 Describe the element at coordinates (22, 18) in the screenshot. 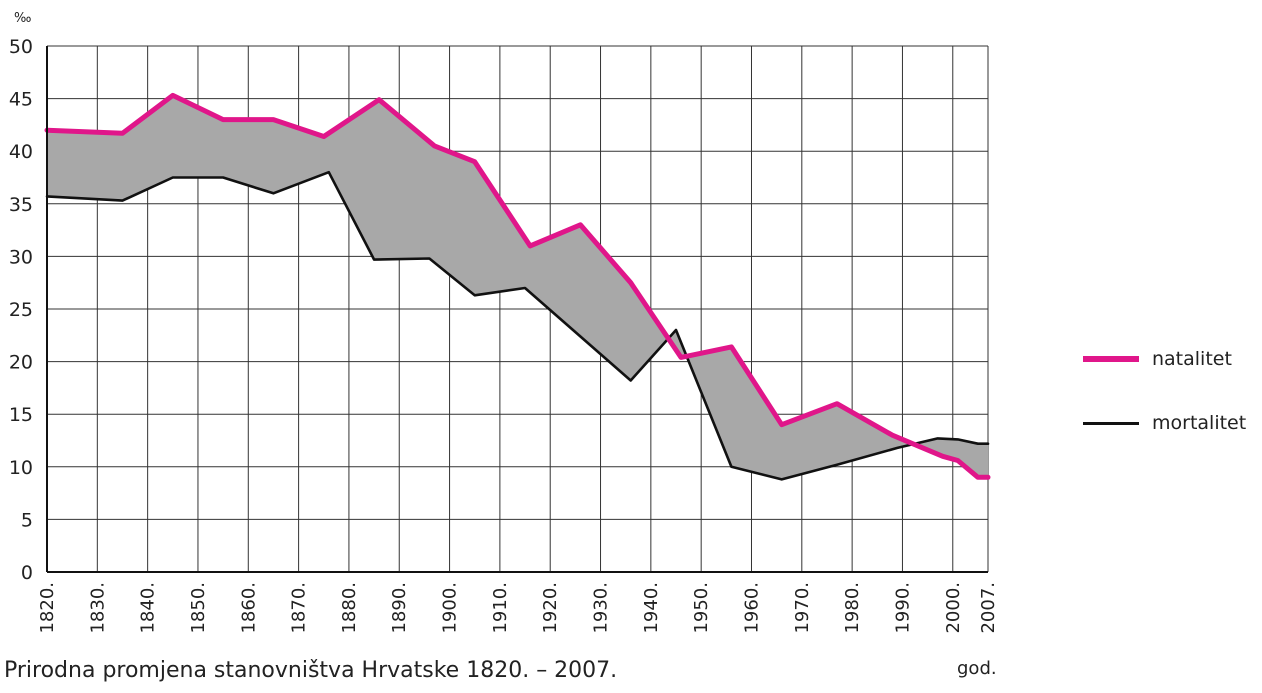

I see `y-axis-unit: ‰` at that location.